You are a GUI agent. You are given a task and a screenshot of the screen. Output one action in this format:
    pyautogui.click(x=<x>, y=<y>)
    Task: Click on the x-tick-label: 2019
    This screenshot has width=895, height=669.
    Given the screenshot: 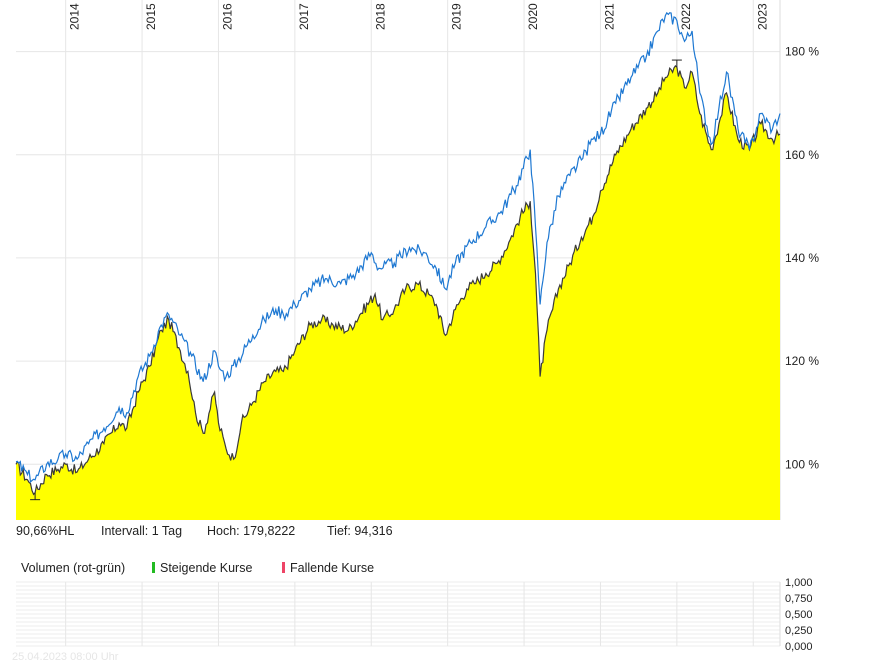 What is the action you would take?
    pyautogui.click(x=457, y=16)
    